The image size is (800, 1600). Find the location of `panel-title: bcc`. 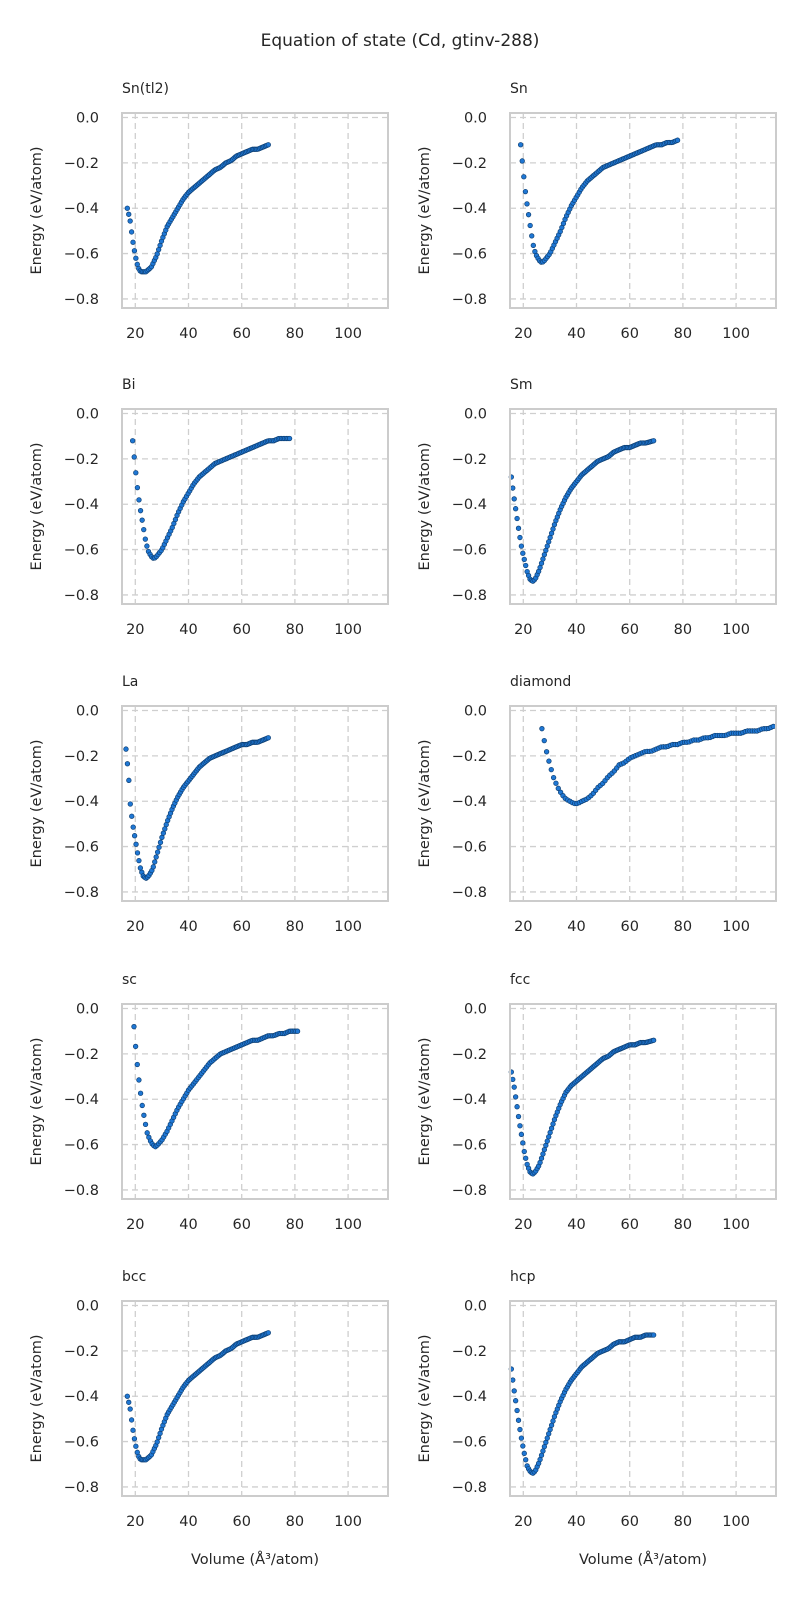

panel-title: bcc is located at coordinates (134, 1277).